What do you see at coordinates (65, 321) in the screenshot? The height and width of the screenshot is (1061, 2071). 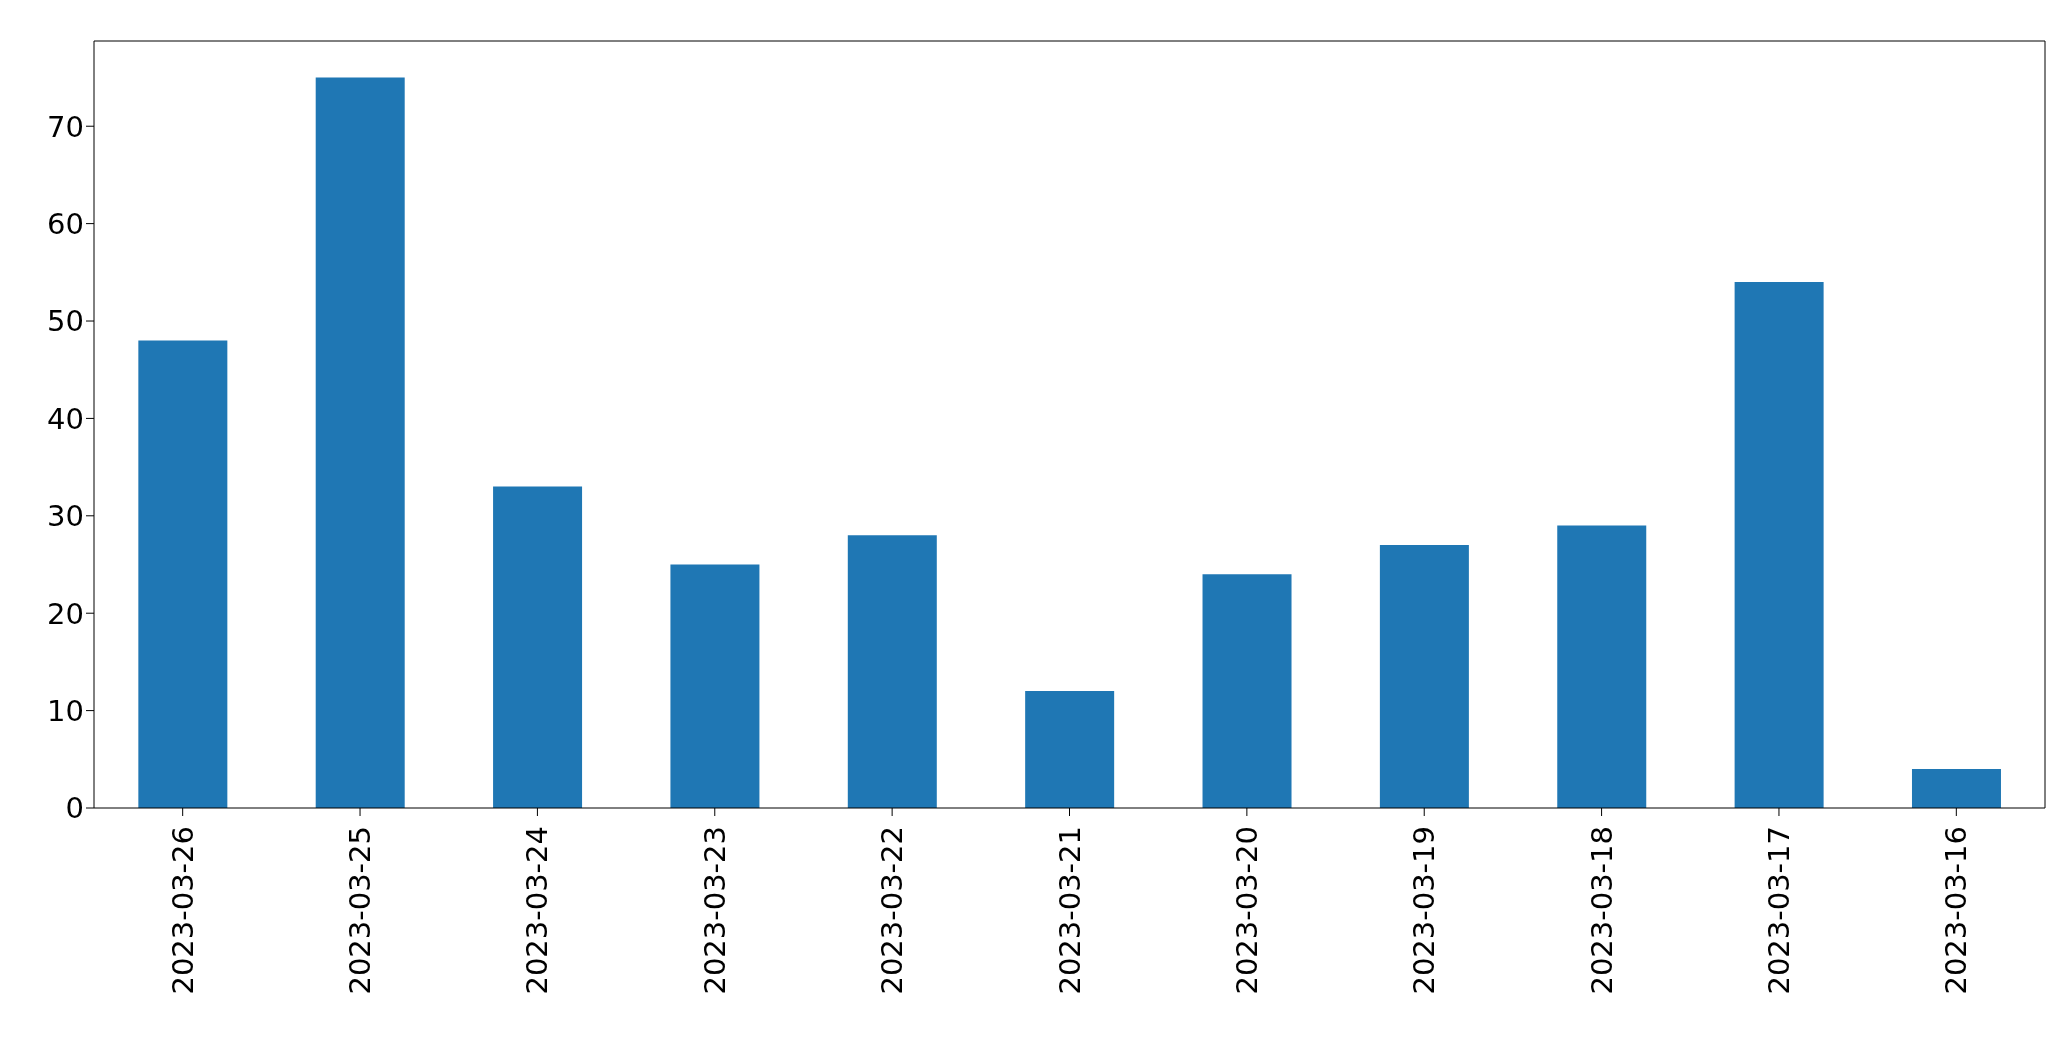 I see `y-tick-label: 50` at bounding box center [65, 321].